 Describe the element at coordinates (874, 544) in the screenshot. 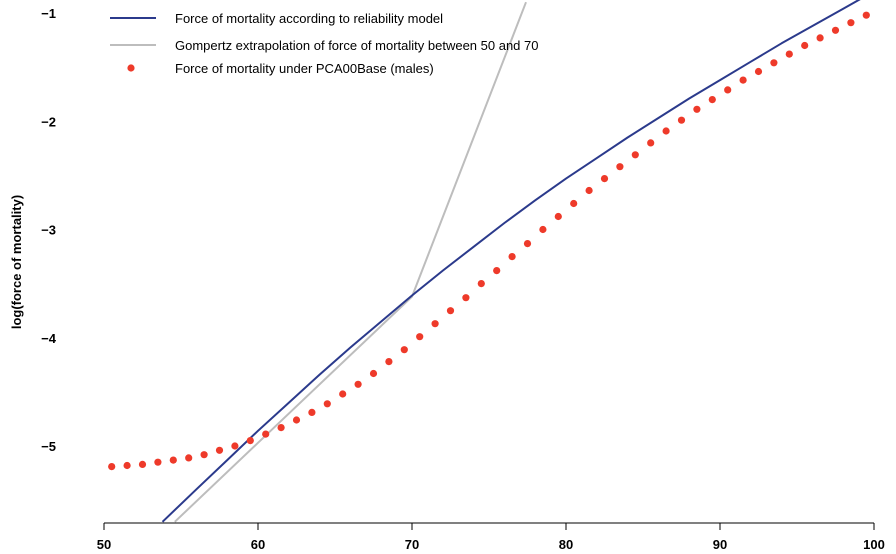

I see `x-tick-label: 100` at that location.